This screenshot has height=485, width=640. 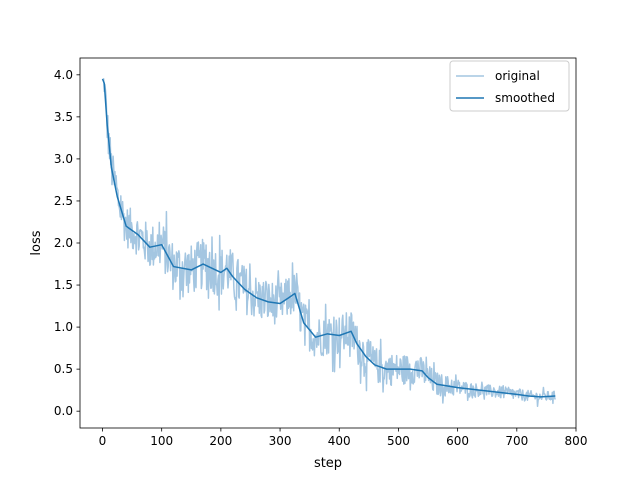 What do you see at coordinates (517, 76) in the screenshot?
I see `legend-label-original: original` at bounding box center [517, 76].